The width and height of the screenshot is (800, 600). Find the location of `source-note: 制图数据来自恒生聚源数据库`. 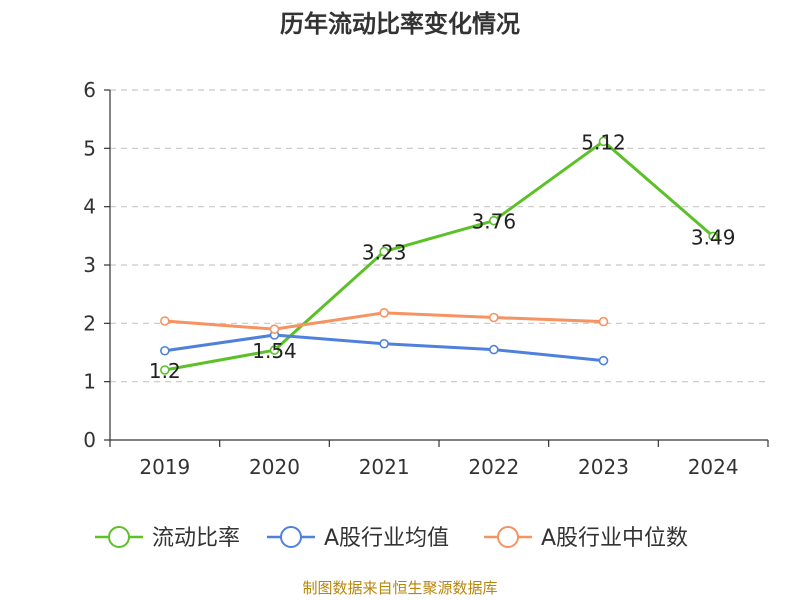

source-note: 制图数据来自恒生聚源数据库 is located at coordinates (399, 588).